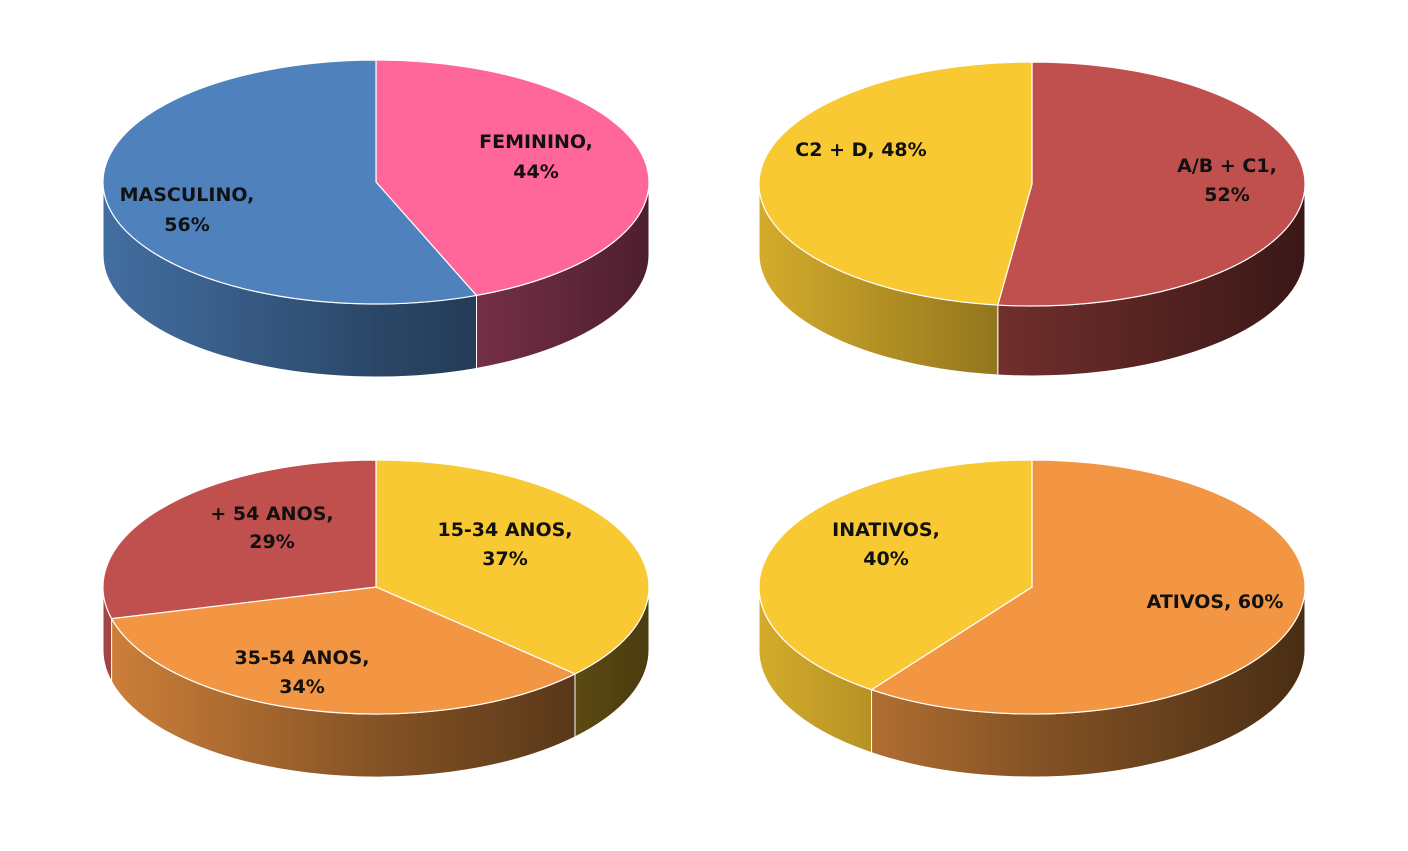  Describe the element at coordinates (301, 672) in the screenshot. I see `slice-label-35-54-anos: 35-54 ANOS, 34%` at that location.